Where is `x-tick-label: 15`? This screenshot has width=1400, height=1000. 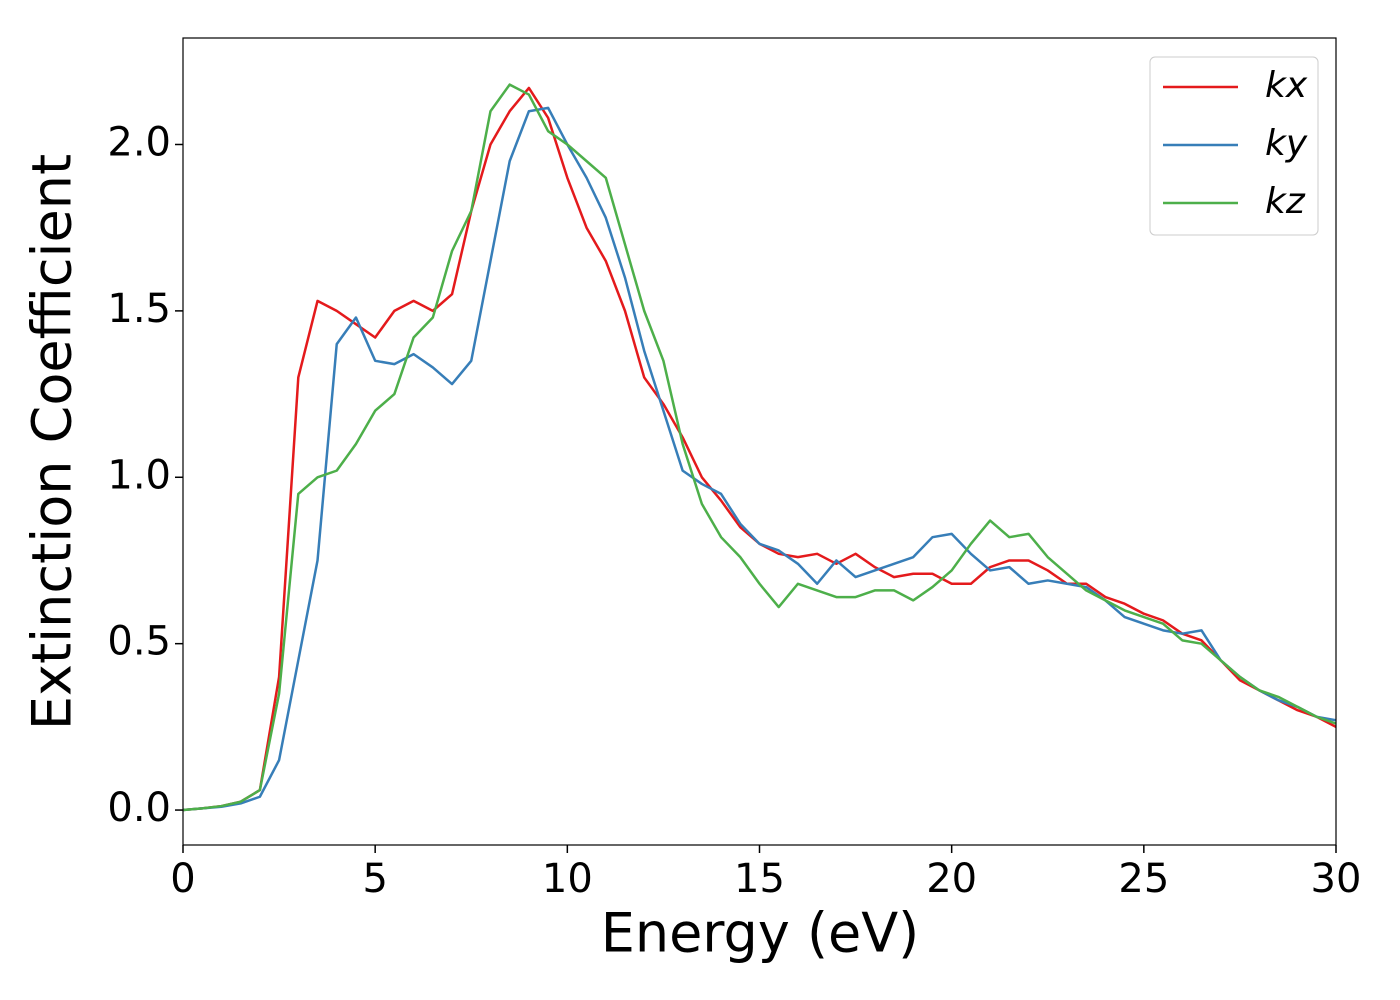 x-tick-label: 15 is located at coordinates (759, 879).